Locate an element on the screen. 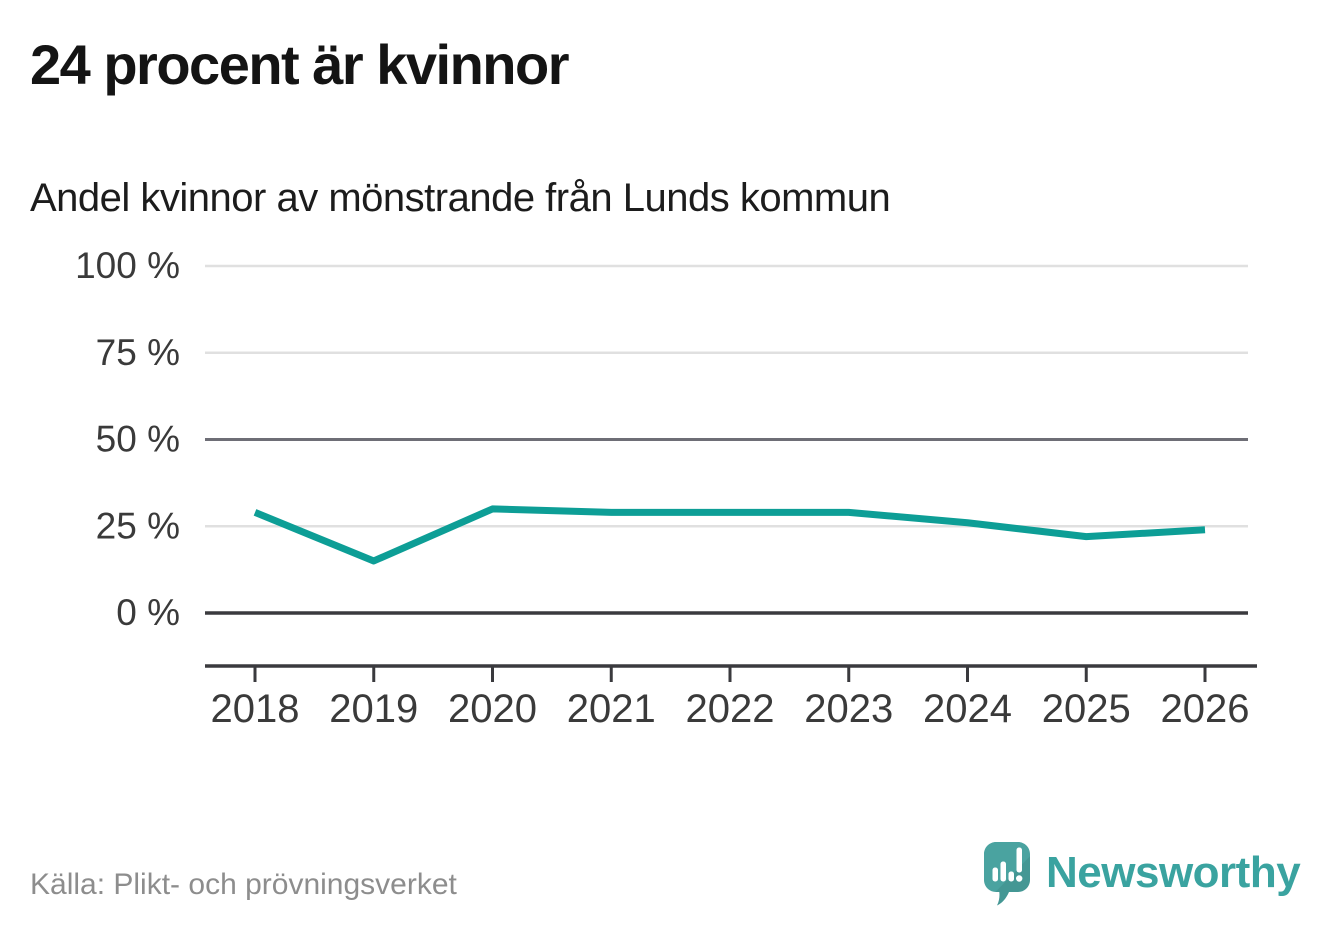 The height and width of the screenshot is (939, 1322). x-tick-label: 2023 is located at coordinates (848, 709).